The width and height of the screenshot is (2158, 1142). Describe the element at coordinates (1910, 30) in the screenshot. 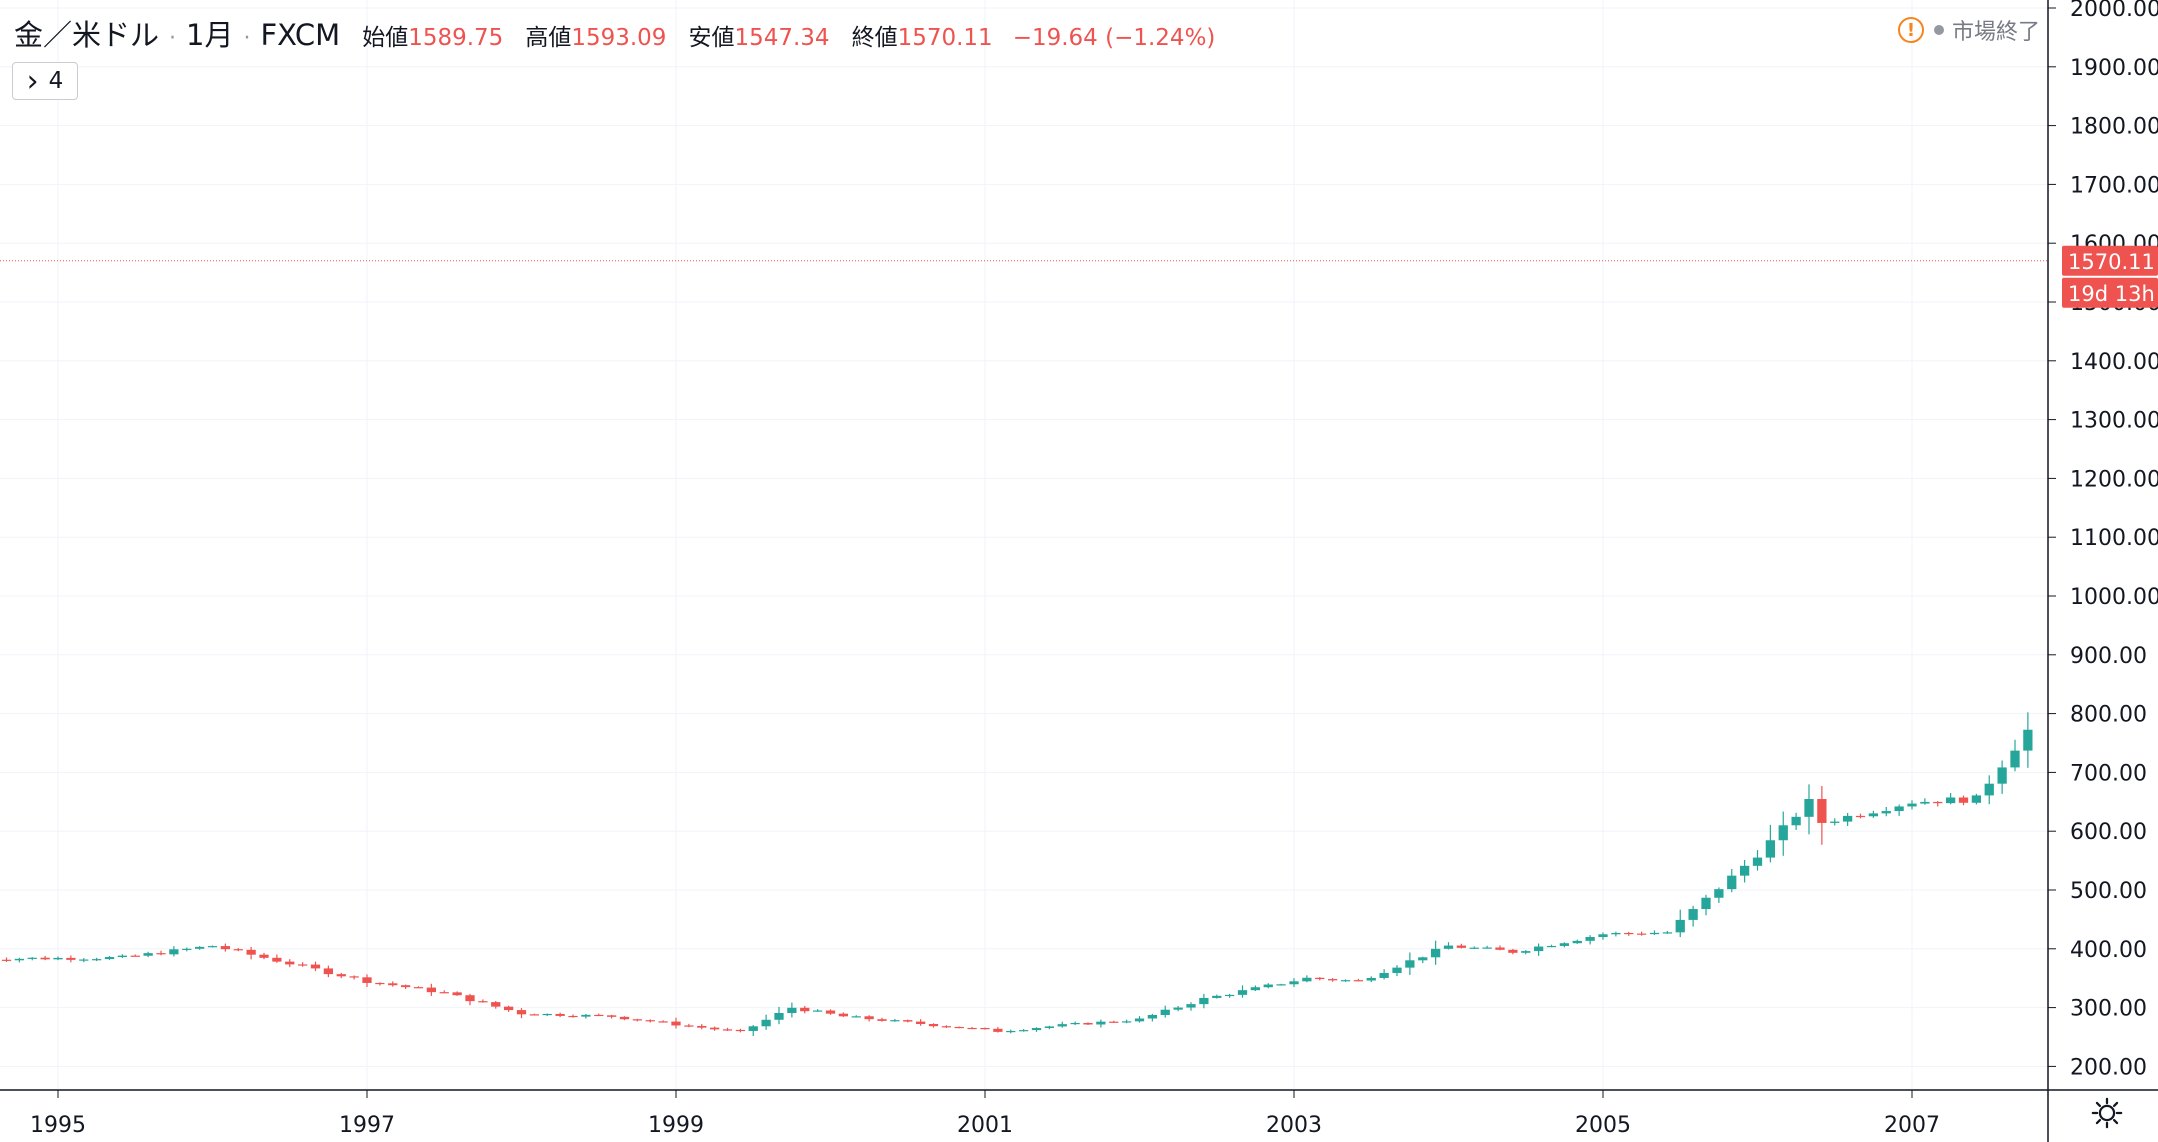

I see `warning-icon: !` at that location.